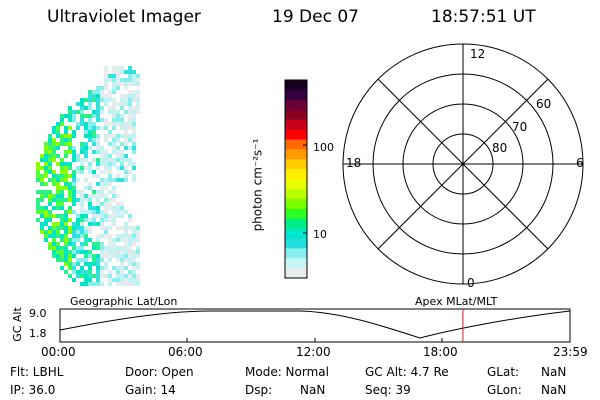 The image size is (600, 400). Describe the element at coordinates (503, 372) in the screenshot. I see `info-glat-label: GLat:` at that location.